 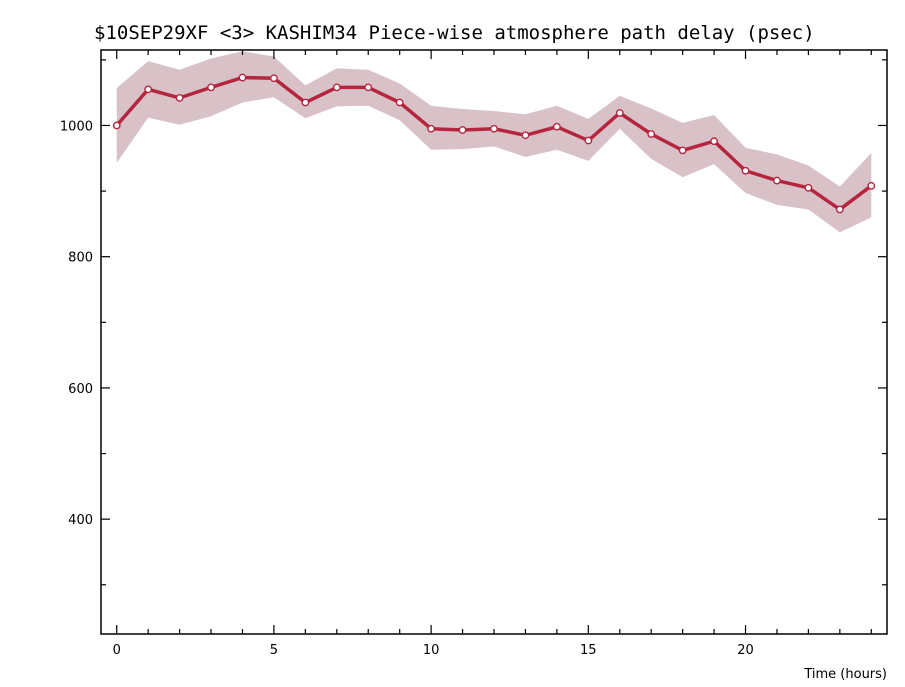 What do you see at coordinates (80, 520) in the screenshot?
I see `y-tick-label: 400` at bounding box center [80, 520].